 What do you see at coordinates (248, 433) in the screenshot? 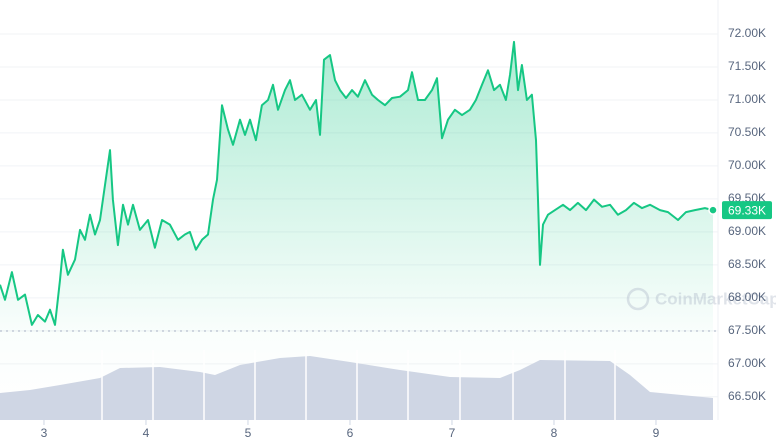
I see `x-tick-label: 5` at bounding box center [248, 433].